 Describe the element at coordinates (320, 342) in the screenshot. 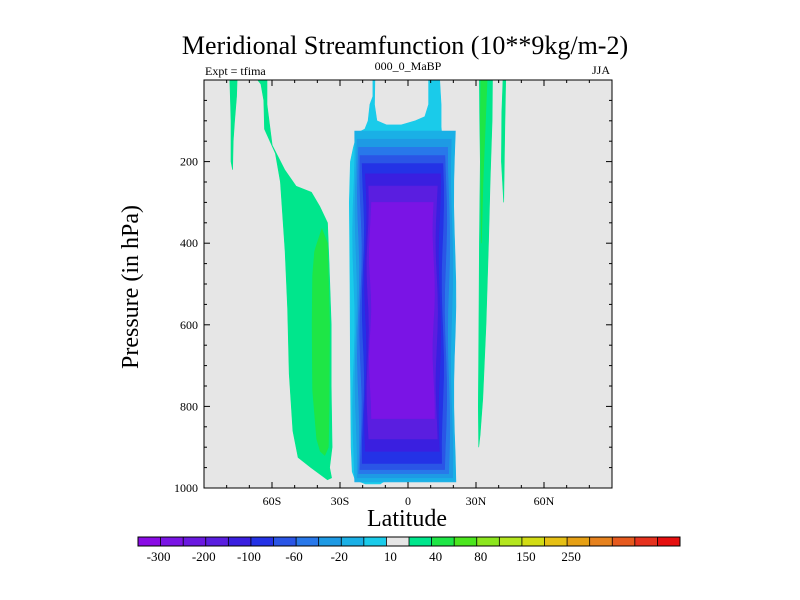

I see `contour-inner-midlat-cell` at that location.